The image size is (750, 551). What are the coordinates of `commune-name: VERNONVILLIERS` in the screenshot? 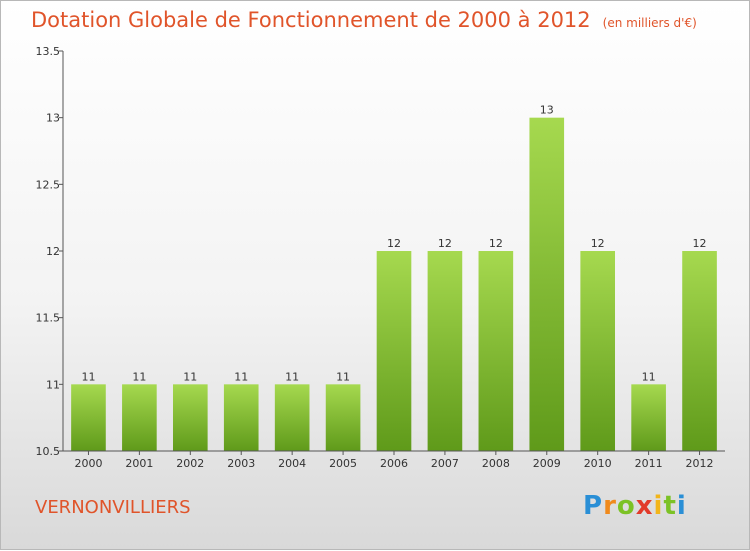 It's located at (113, 507).